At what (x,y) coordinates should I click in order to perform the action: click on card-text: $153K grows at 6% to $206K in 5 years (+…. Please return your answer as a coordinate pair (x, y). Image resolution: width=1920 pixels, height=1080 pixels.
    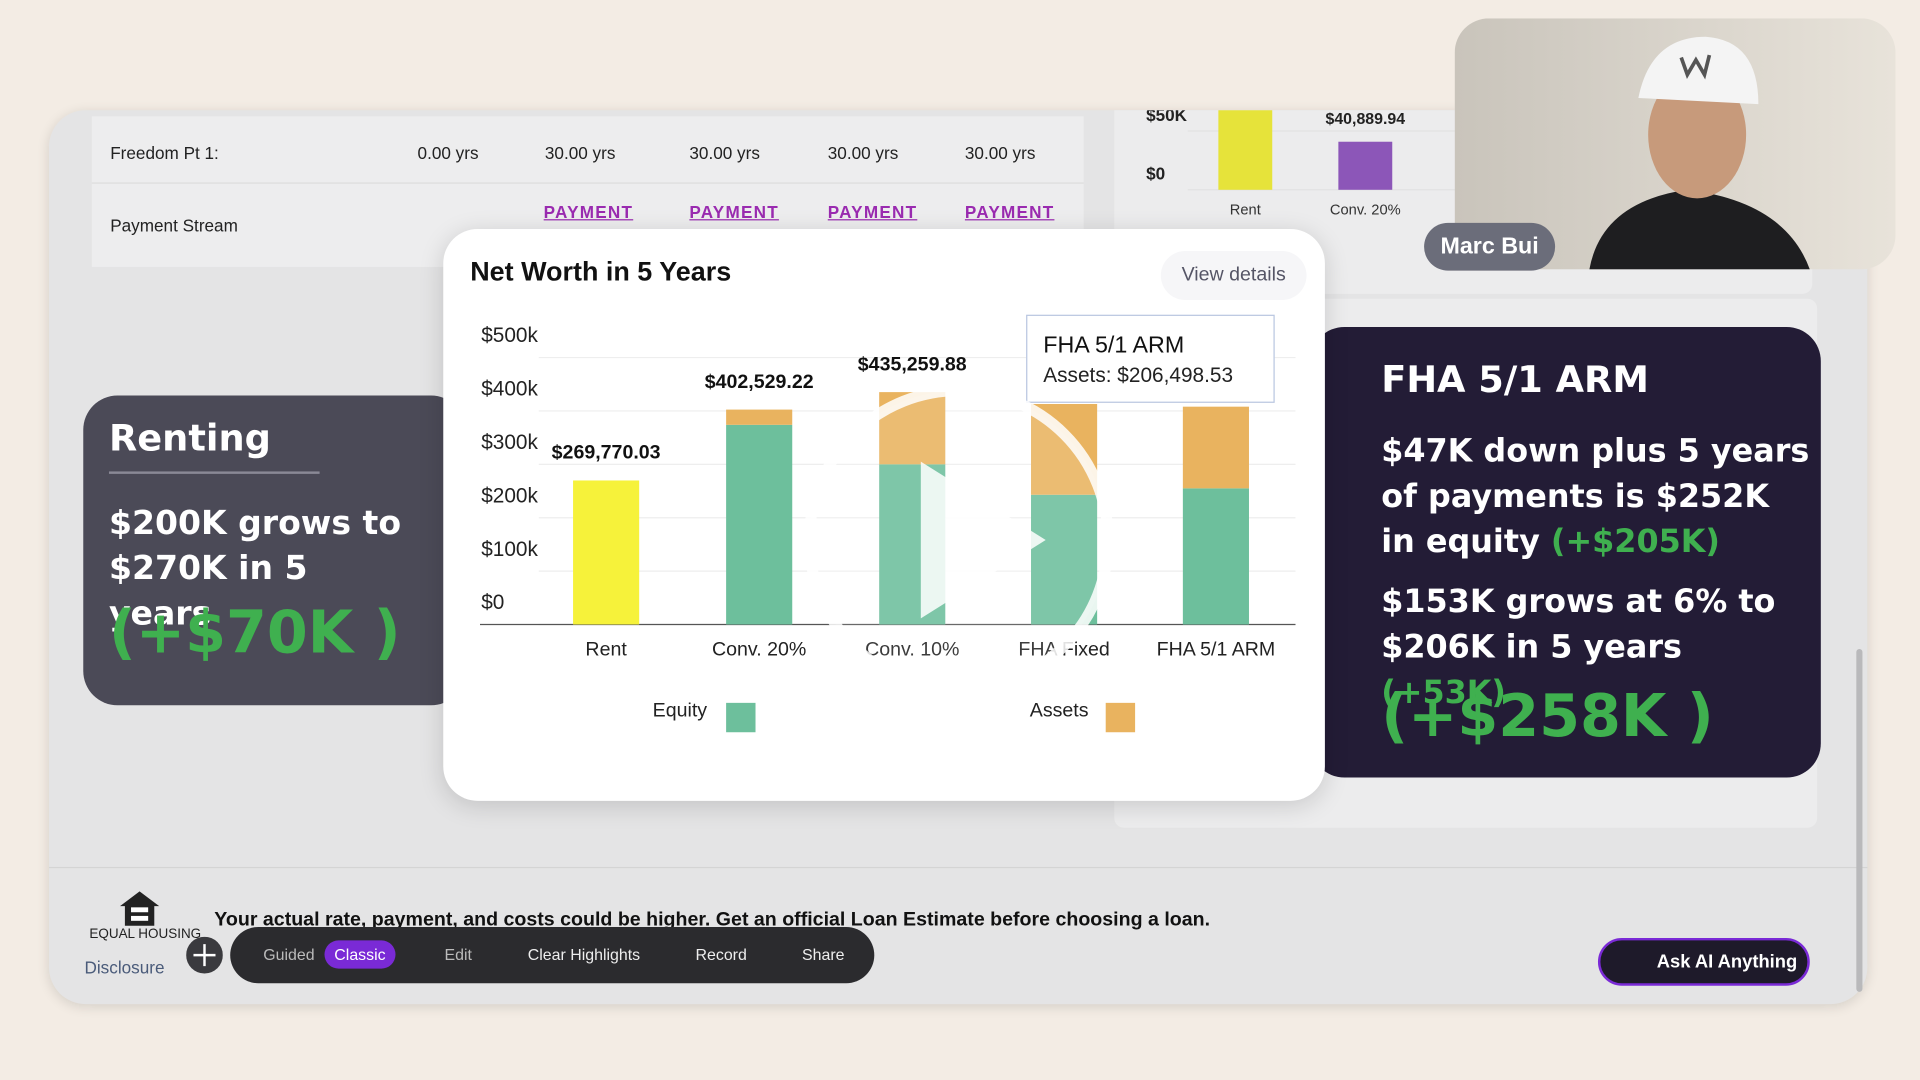
    Looking at the image, I should click on (1595, 648).